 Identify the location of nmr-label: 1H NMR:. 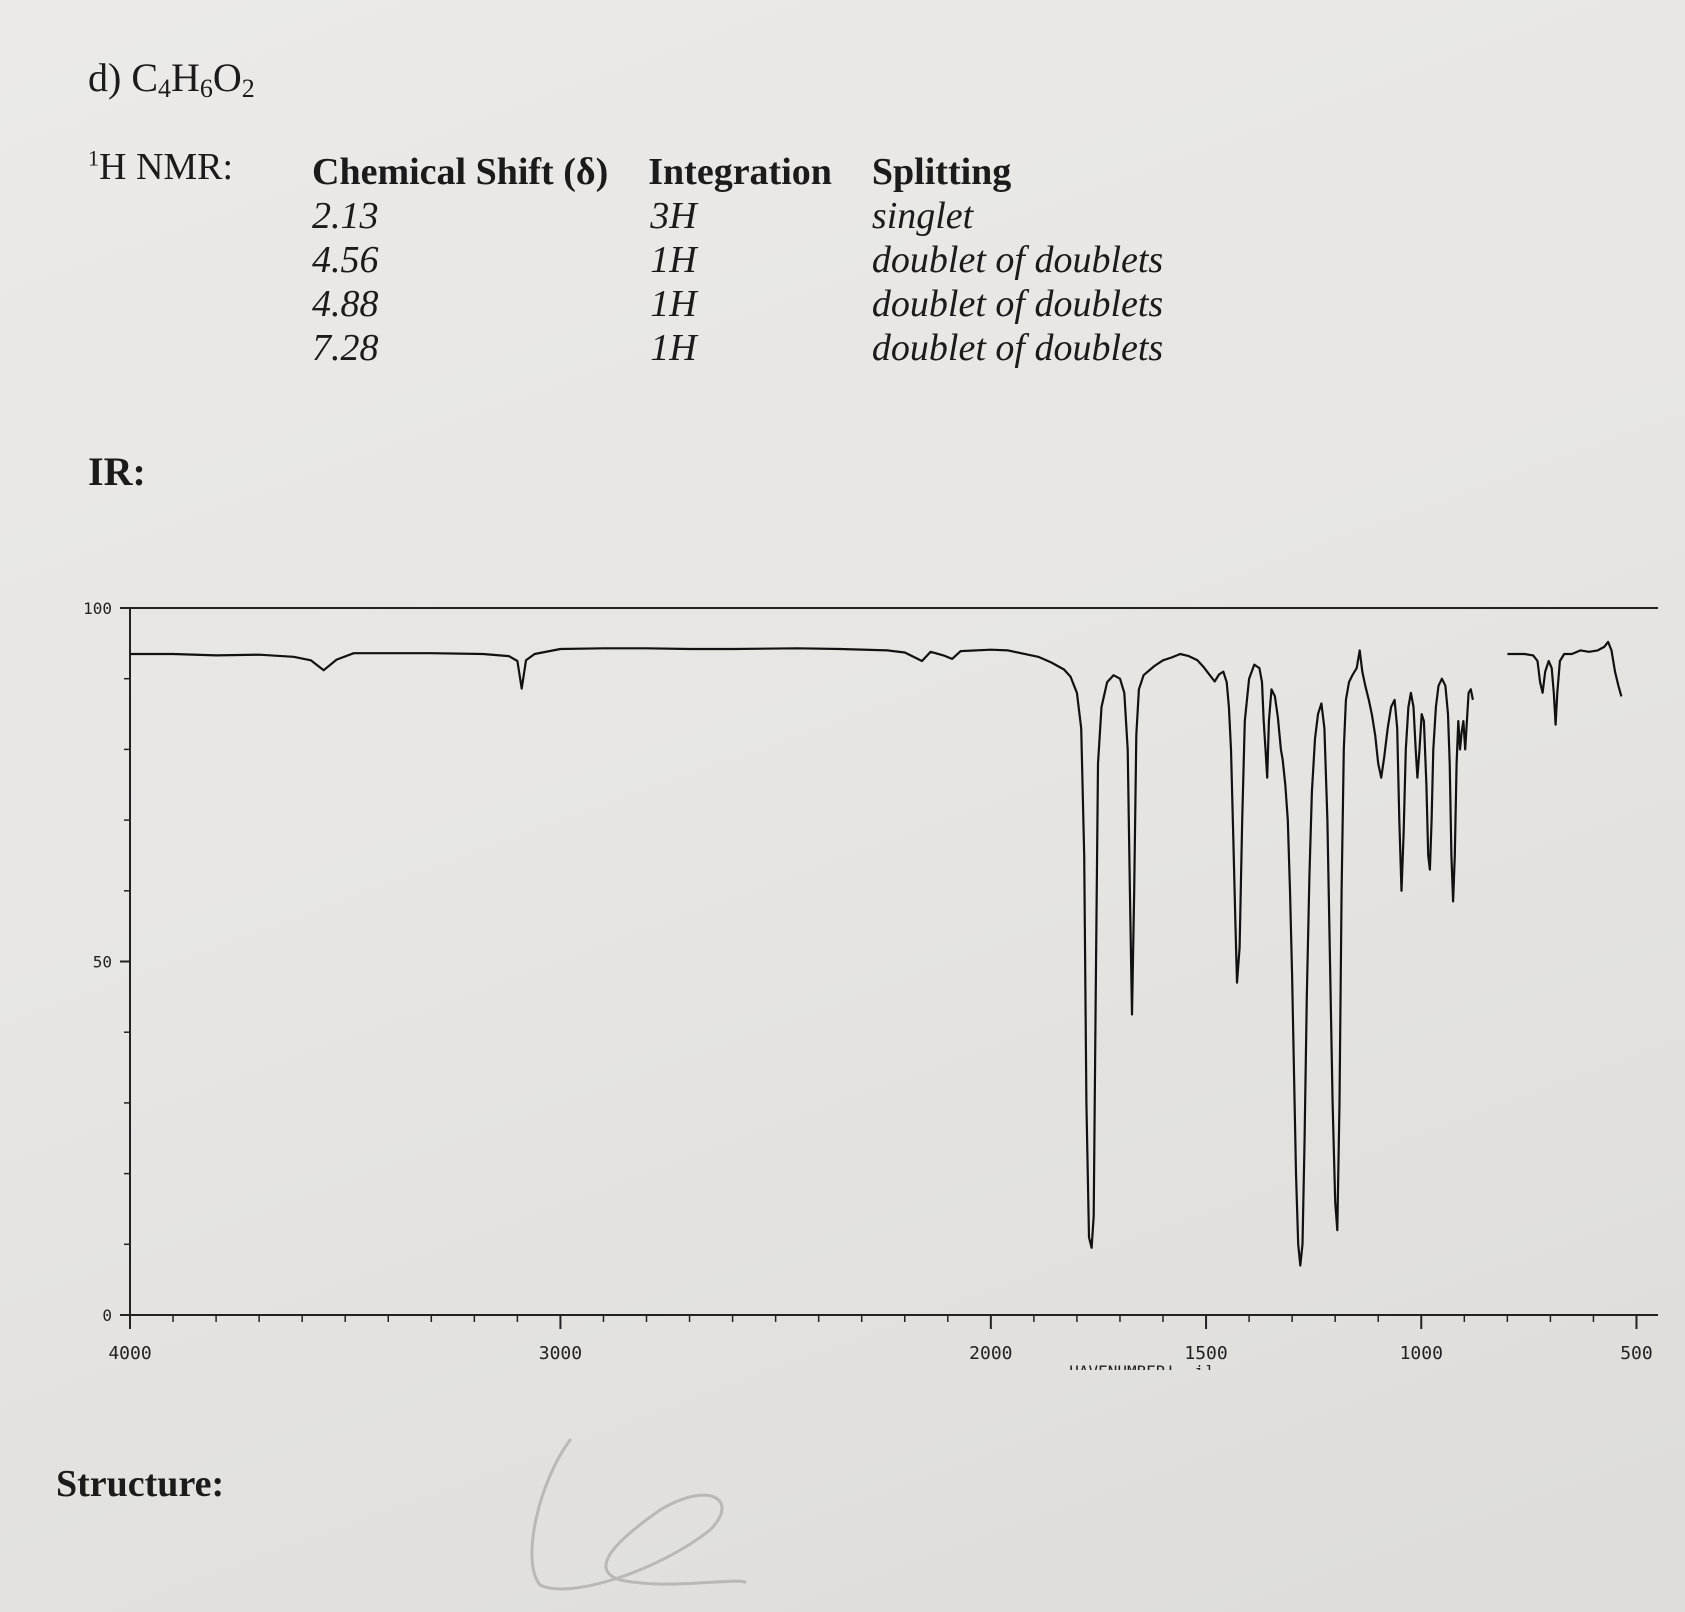
(160, 167).